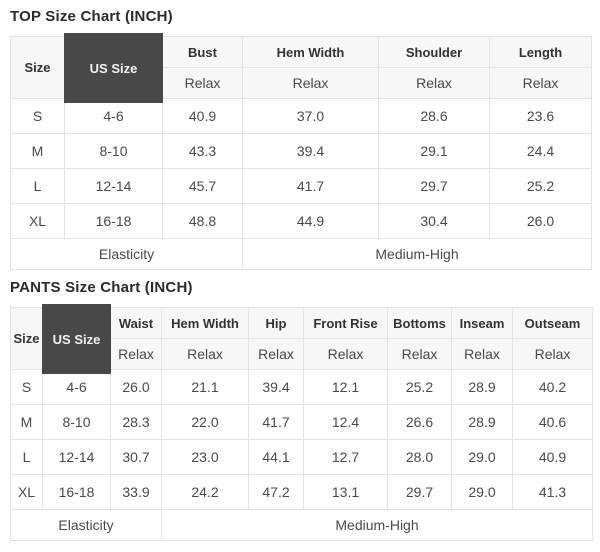  I want to click on pants-fit-inseam: Relax, so click(482, 354).